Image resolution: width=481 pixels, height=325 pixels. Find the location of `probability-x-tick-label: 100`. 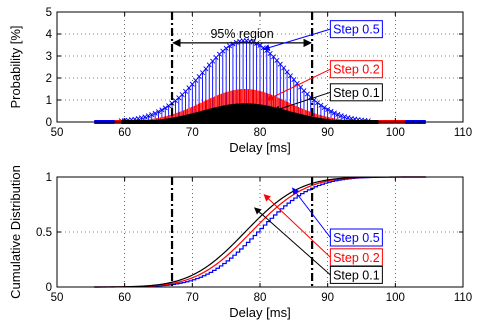

probability-x-tick-label: 100 is located at coordinates (395, 133).